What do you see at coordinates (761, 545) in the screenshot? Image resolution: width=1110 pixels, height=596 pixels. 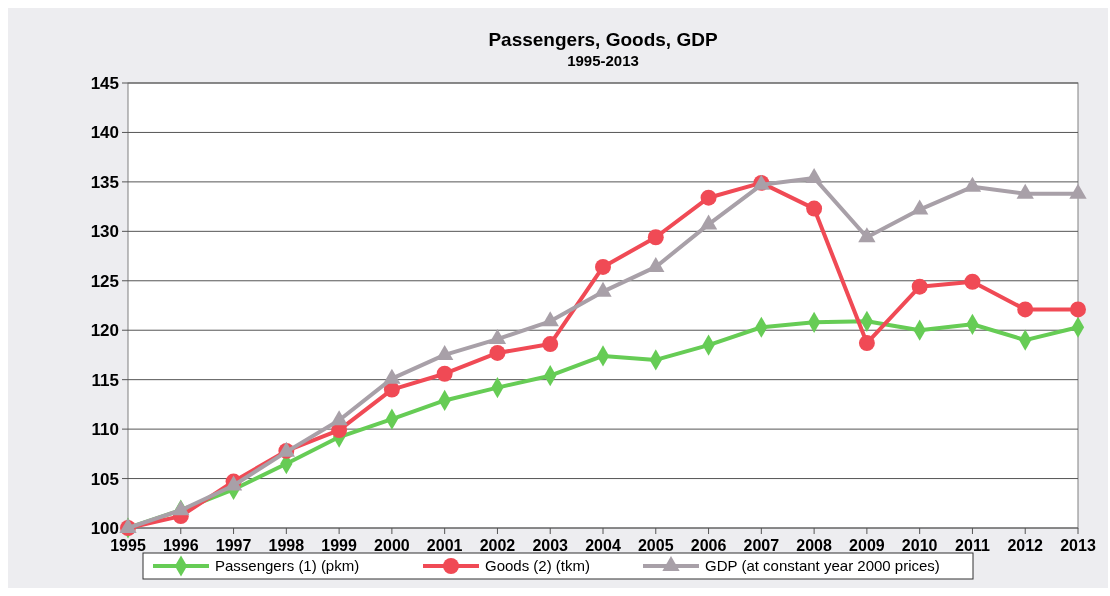 I see `x-tick-label: 2007` at bounding box center [761, 545].